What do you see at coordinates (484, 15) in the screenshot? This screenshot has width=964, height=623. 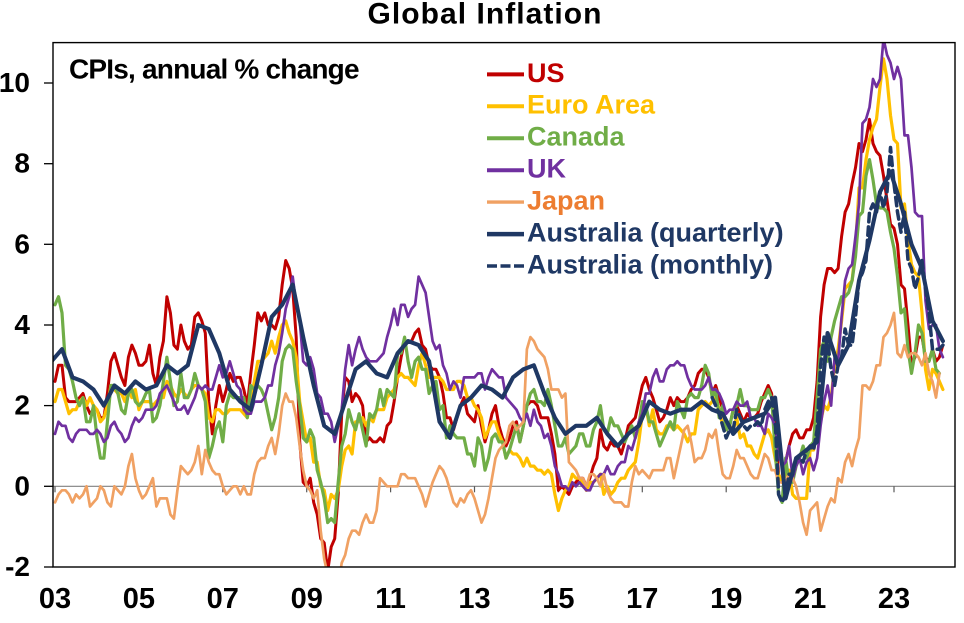 I see `svg-text: Global Inflation` at bounding box center [484, 15].